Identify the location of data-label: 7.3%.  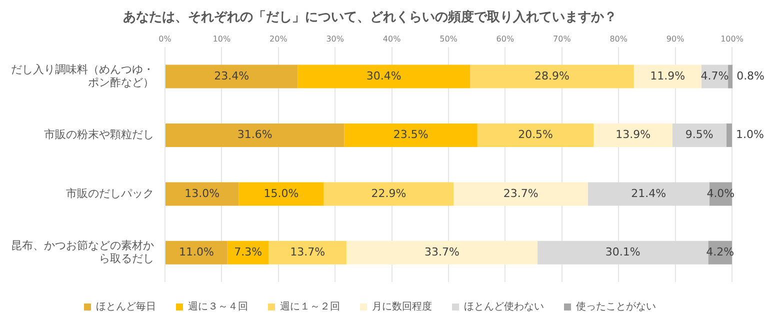
(248, 252).